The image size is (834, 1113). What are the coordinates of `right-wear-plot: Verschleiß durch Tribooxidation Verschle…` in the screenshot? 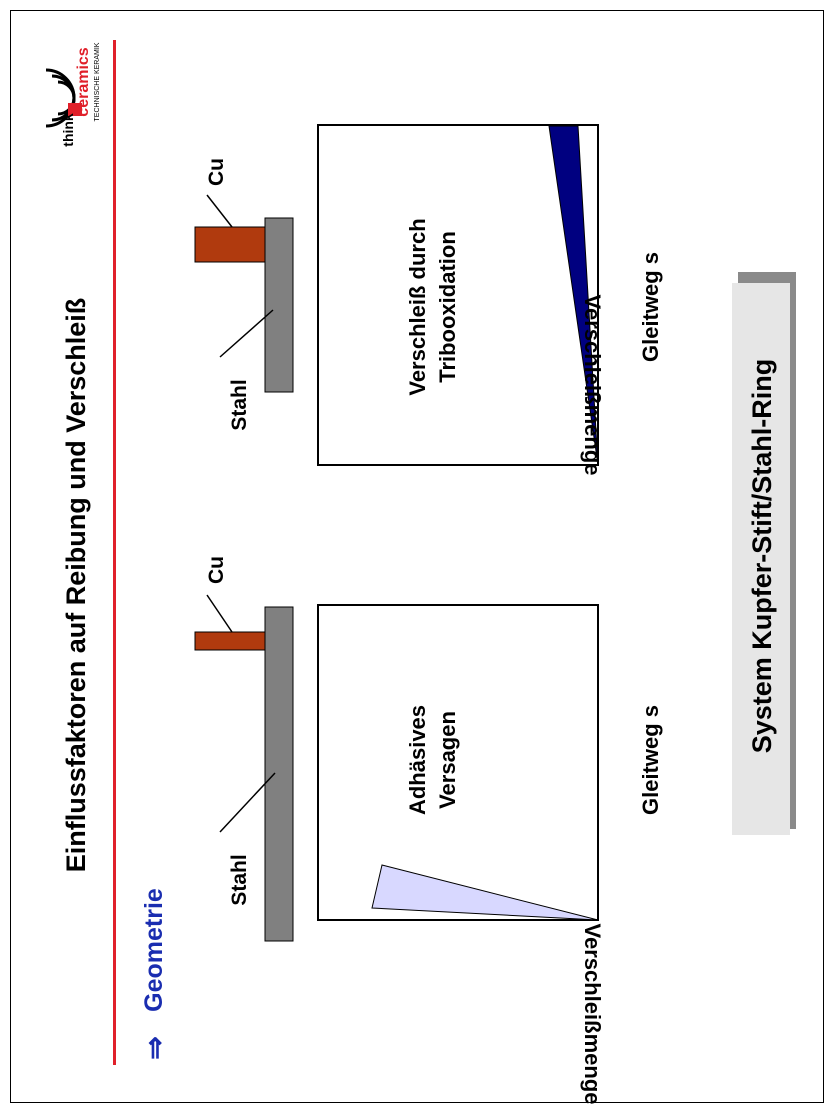 It's located at (490, 300).